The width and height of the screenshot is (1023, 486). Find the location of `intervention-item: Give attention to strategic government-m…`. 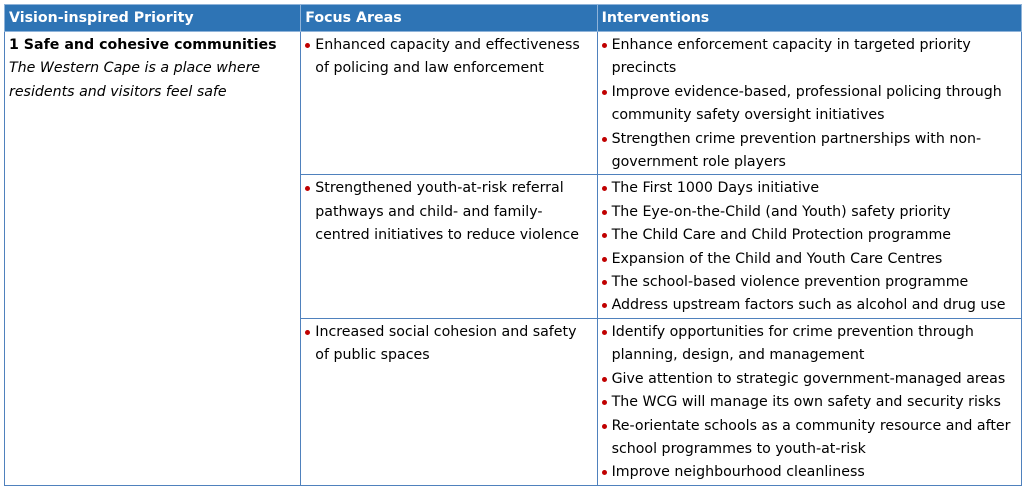

intervention-item: Give attention to strategic government-m… is located at coordinates (809, 379).